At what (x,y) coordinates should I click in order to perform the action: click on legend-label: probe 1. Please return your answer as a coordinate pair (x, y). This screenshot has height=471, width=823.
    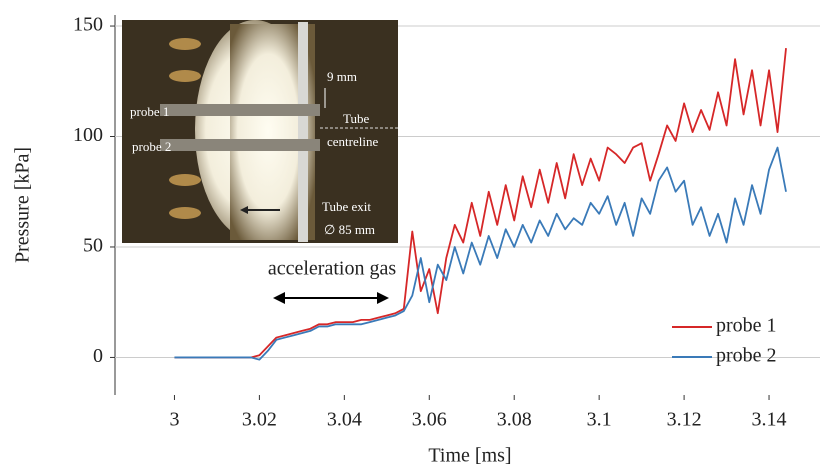
    Looking at the image, I should click on (746, 326).